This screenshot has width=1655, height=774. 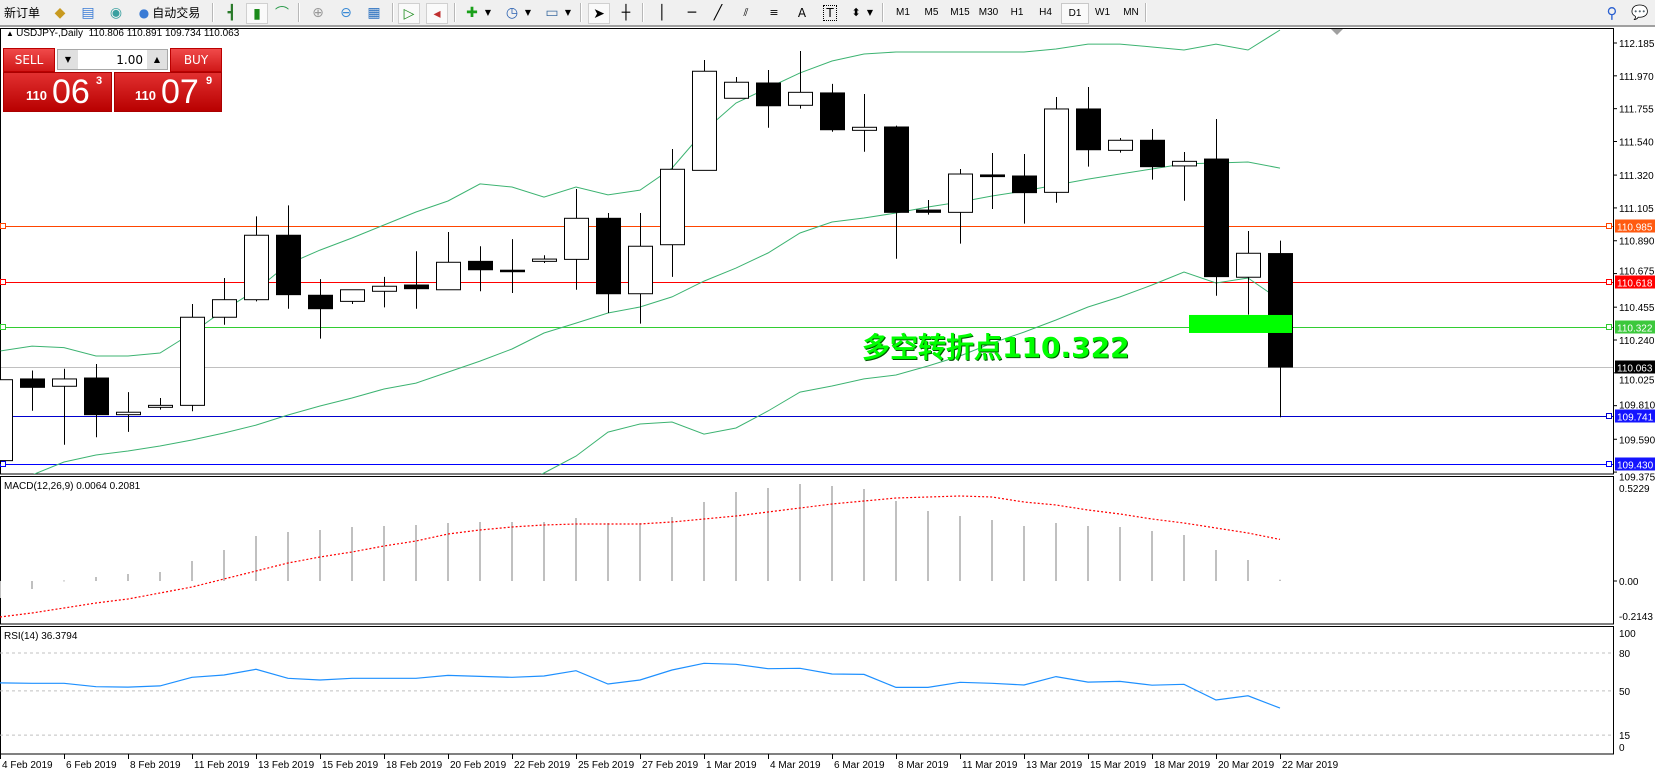 I want to click on macd-tick-label: 0.5229, so click(x=1634, y=489).